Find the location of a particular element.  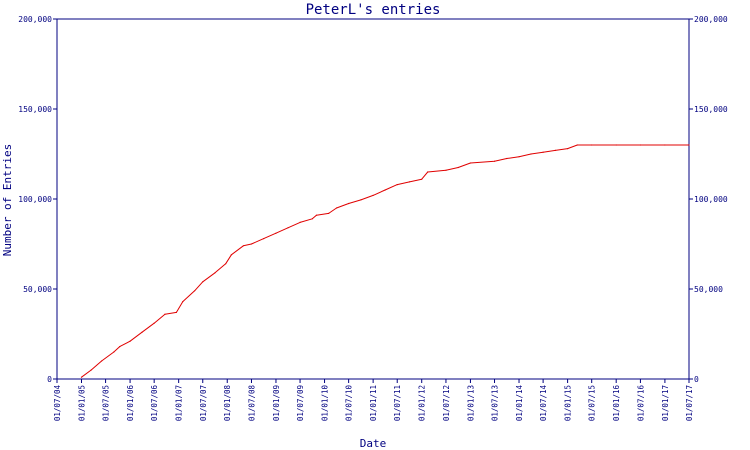

x-tick-label: 01/07/15 is located at coordinates (592, 403).